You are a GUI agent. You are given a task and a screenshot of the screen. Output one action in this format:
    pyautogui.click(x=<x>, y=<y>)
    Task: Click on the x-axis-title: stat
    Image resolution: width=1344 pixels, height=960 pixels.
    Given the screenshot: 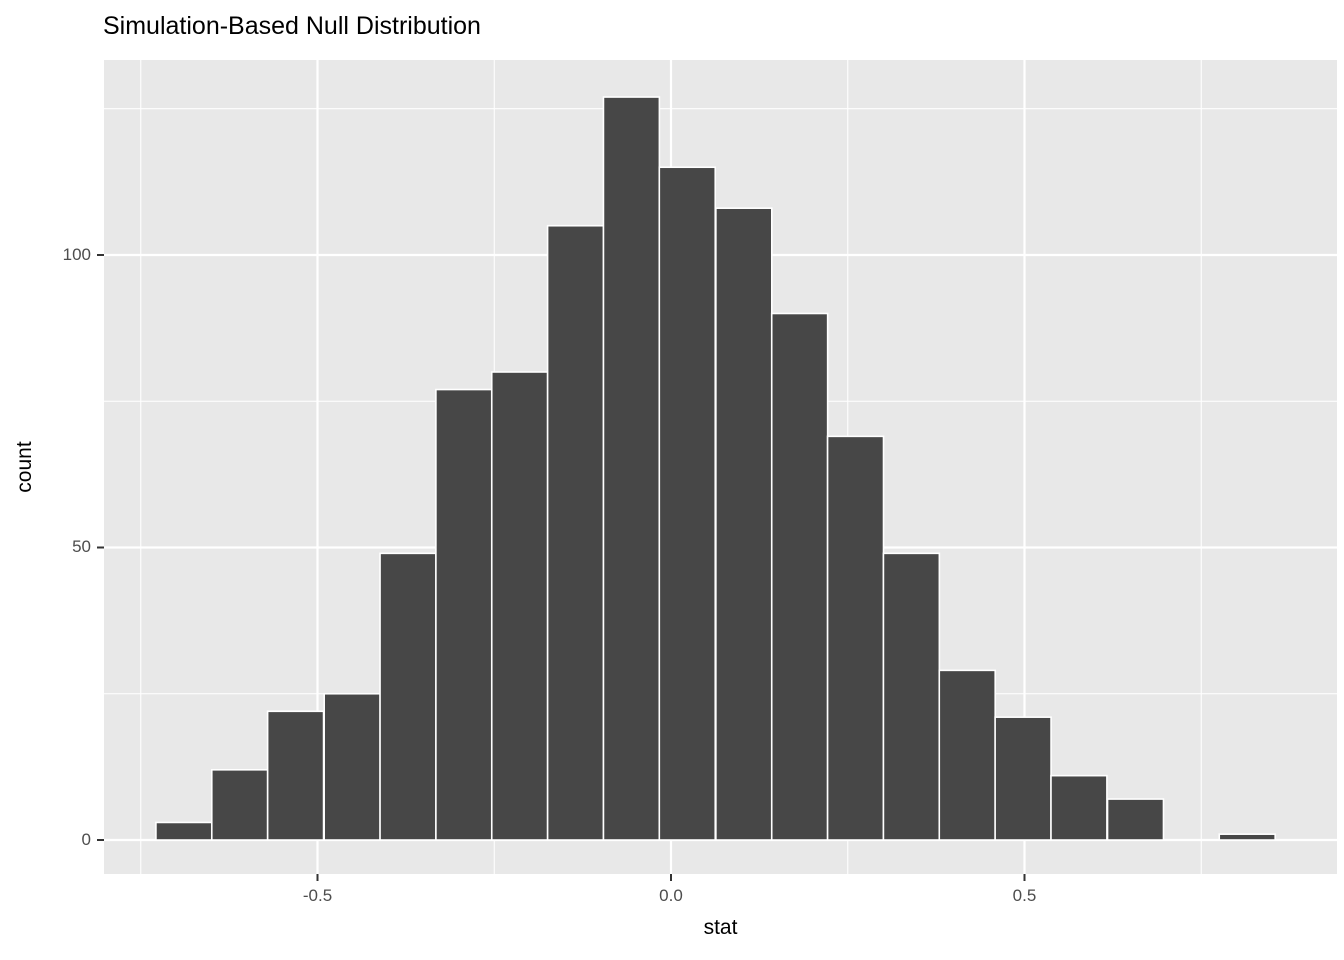 What is the action you would take?
    pyautogui.click(x=720, y=927)
    